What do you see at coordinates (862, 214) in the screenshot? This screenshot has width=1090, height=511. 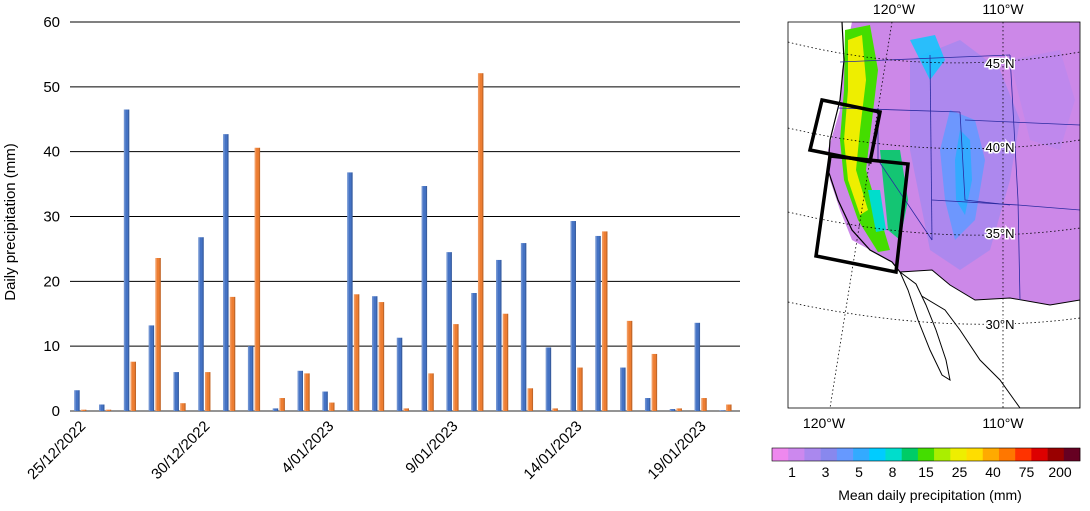 I see `region-box-south` at bounding box center [862, 214].